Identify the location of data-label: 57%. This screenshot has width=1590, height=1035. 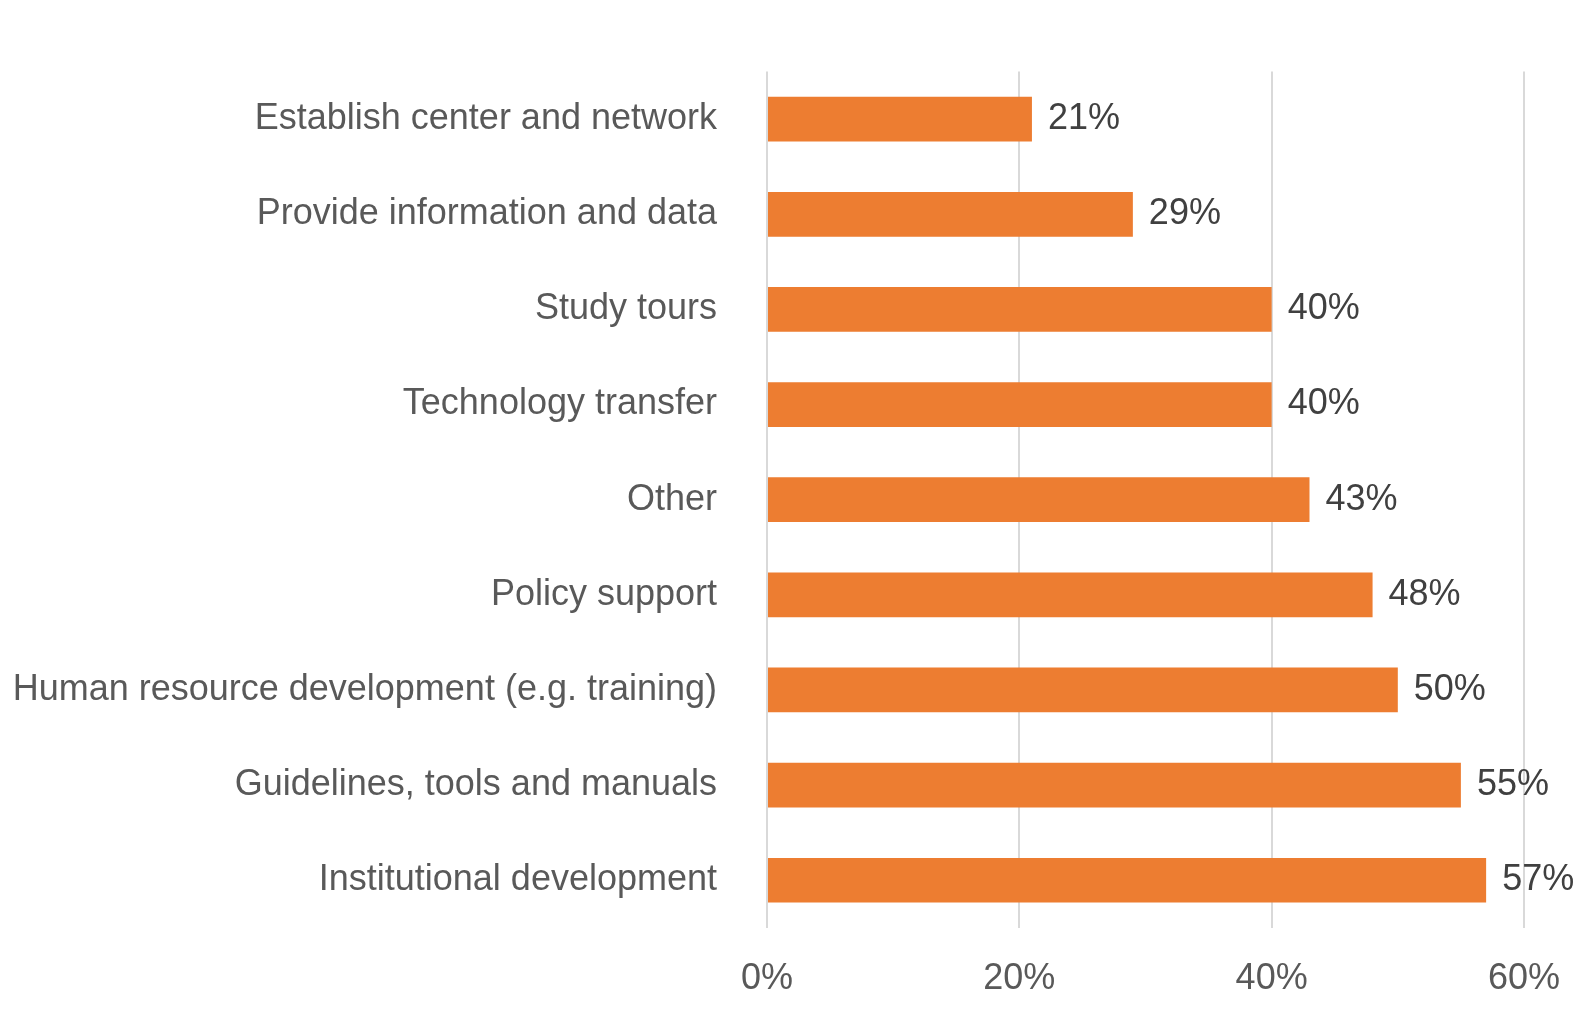
(1538, 878).